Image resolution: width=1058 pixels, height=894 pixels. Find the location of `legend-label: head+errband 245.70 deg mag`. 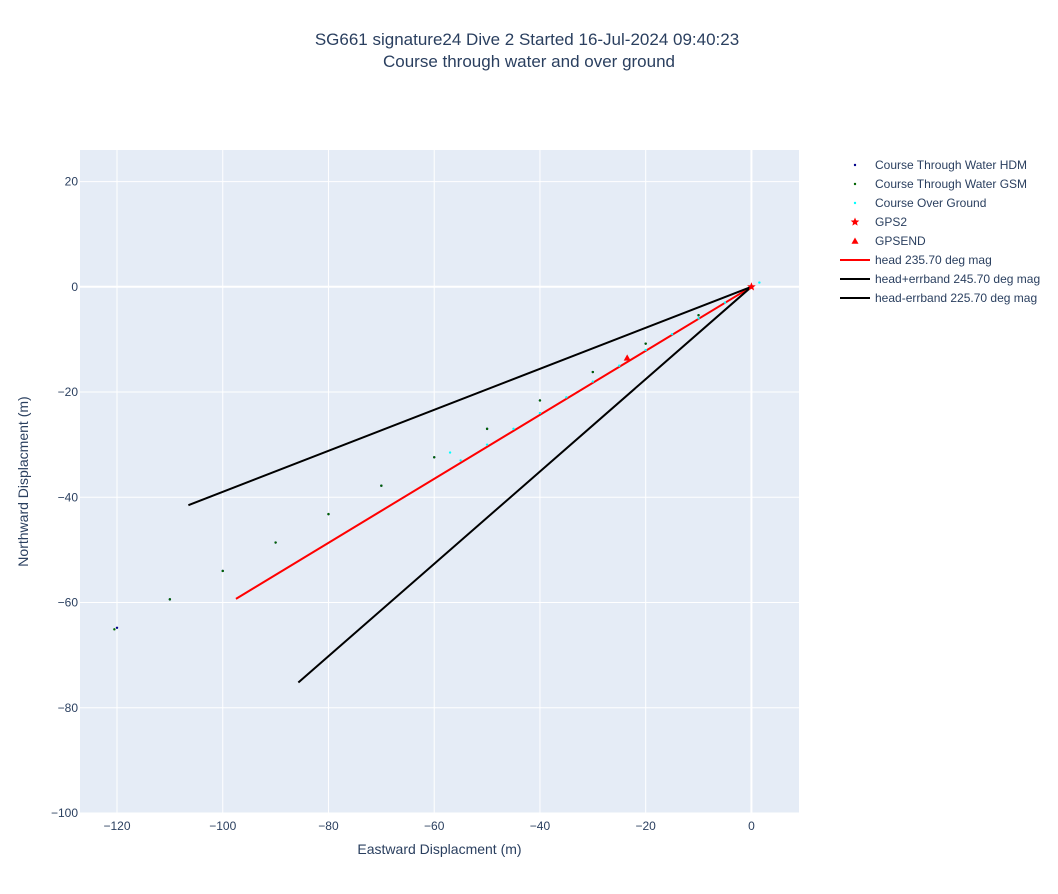

legend-label: head+errband 245.70 deg mag is located at coordinates (957, 279).